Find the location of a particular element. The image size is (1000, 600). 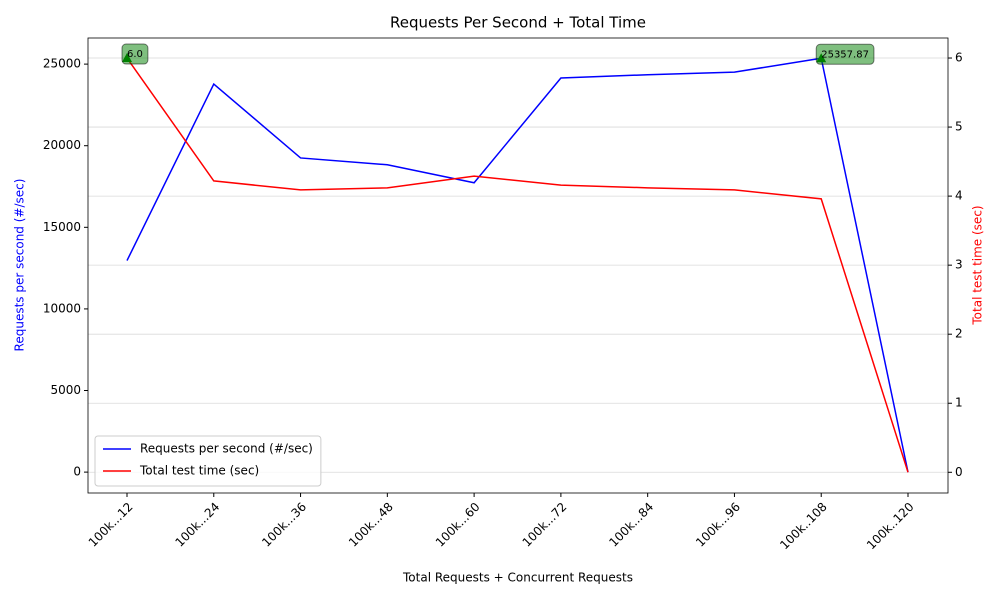

y2-tick-label: 5 is located at coordinates (959, 127).